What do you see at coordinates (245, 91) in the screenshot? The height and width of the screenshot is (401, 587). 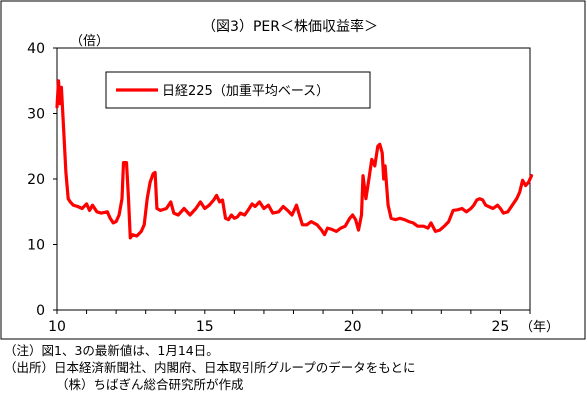 I see `legend-label: 日経225（加重平均ベース）` at bounding box center [245, 91].